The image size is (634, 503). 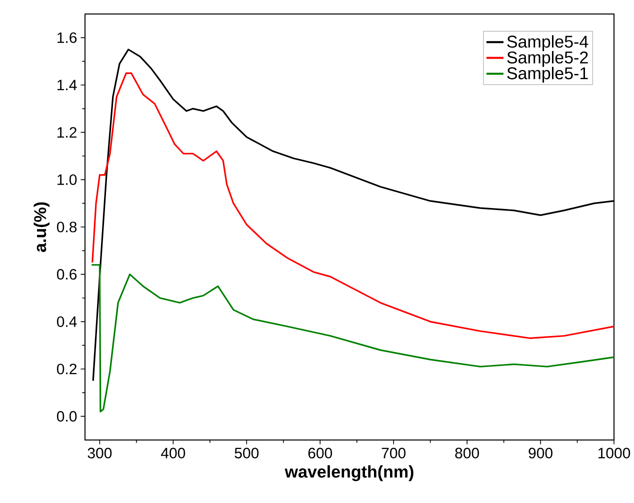 I want to click on y-tick-label: 0.8, so click(x=66, y=227).